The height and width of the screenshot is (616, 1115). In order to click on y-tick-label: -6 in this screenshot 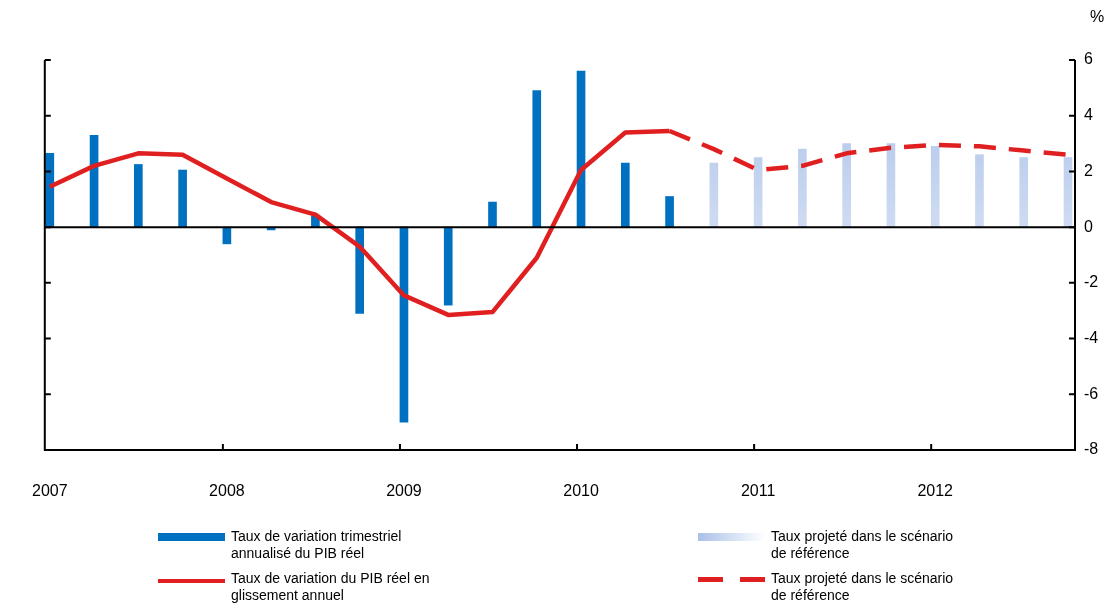, I will do `click(1091, 393)`.